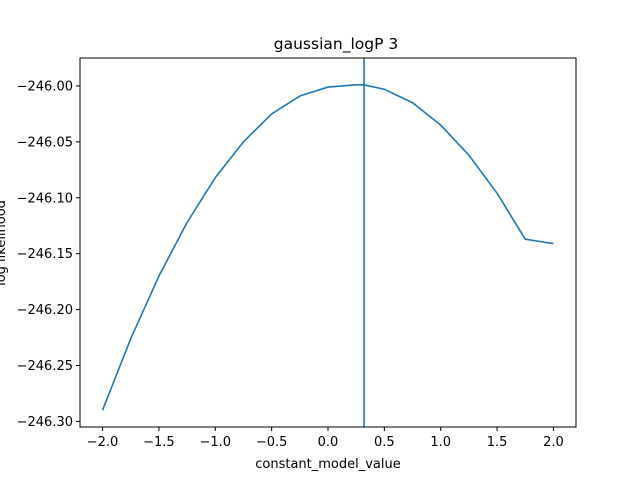  What do you see at coordinates (440, 442) in the screenshot?
I see `x-tick-label: 1.0` at bounding box center [440, 442].